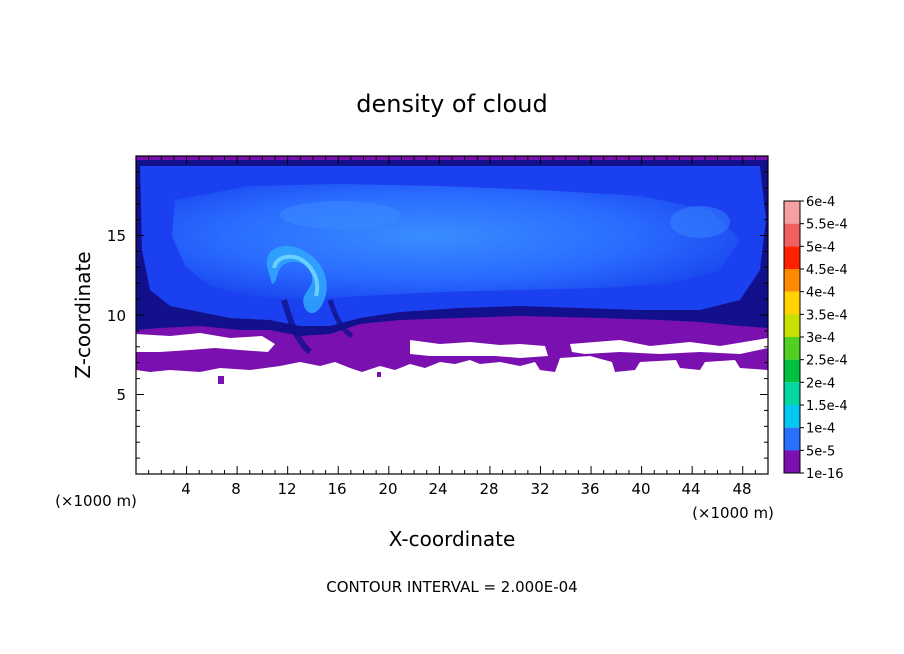 The height and width of the screenshot is (654, 904). I want to click on x-tick-label: 28, so click(488, 489).